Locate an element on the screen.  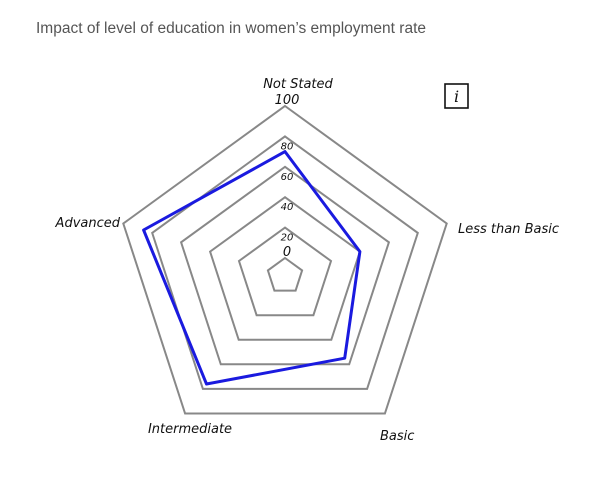
tick-label: 40 is located at coordinates (287, 207).